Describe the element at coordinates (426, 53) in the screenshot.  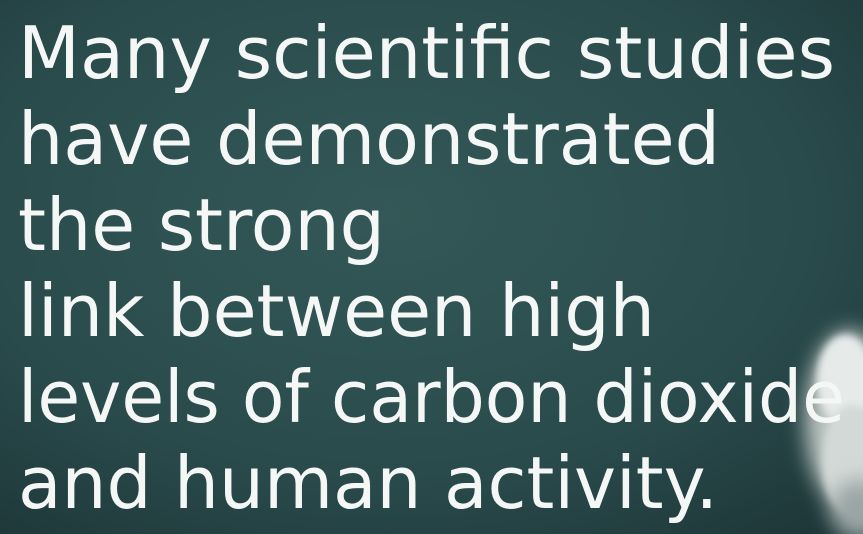
I see `text-line: Many scientific studies` at that location.